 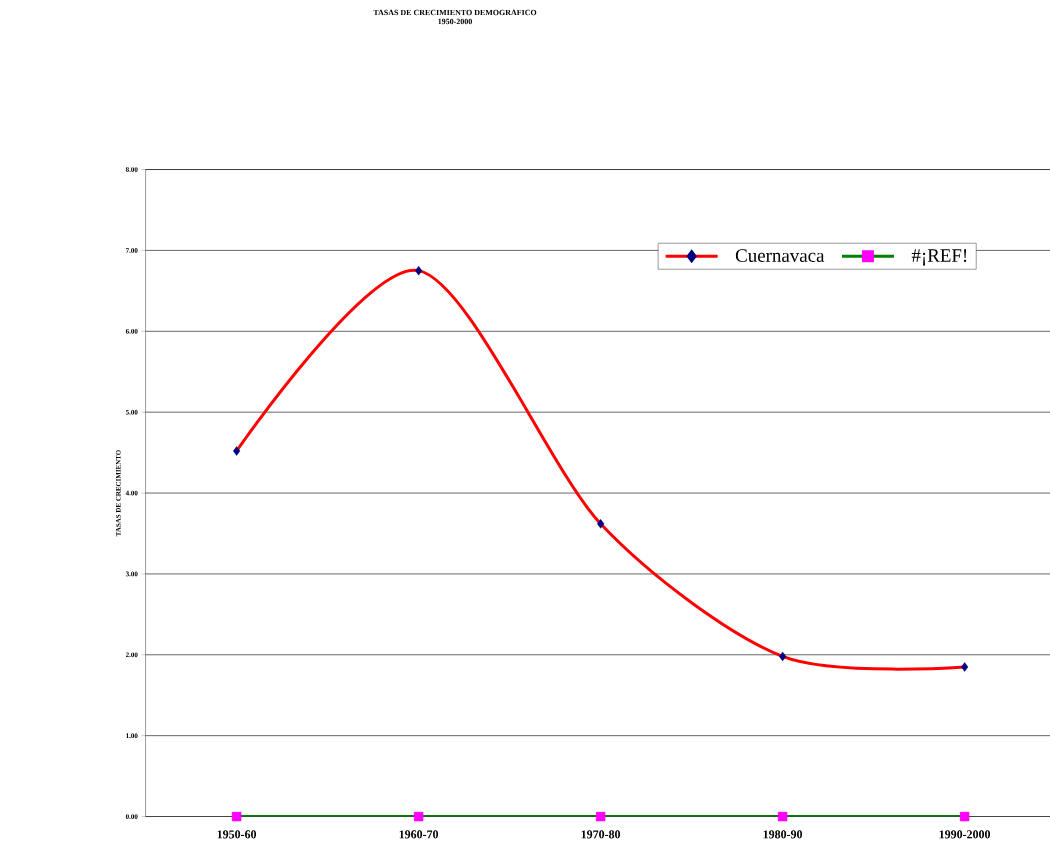 I want to click on x-tick-label: 1960-70, so click(x=419, y=834).